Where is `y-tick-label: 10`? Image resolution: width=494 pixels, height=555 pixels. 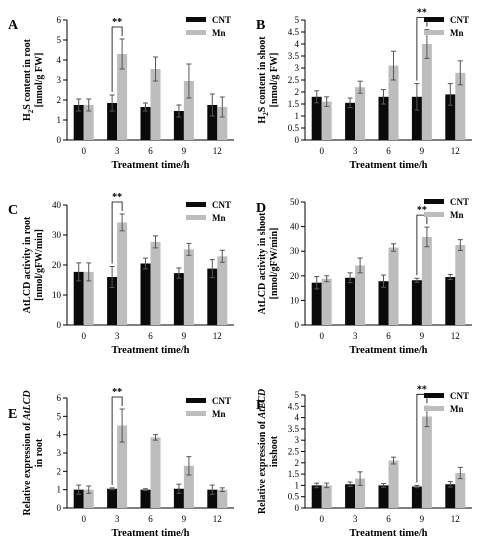 y-tick-label: 10 is located at coordinates (57, 295).